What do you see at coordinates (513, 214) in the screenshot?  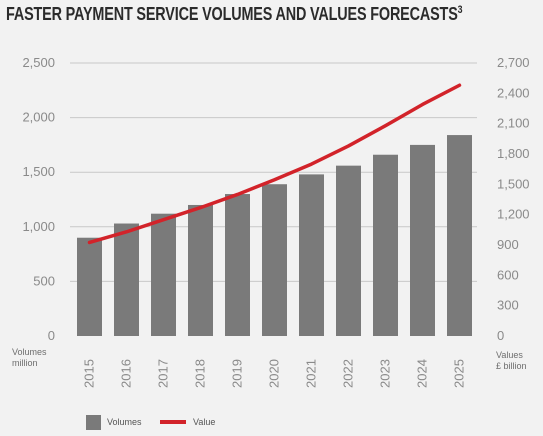 I see `right-tick-label: 1,200` at bounding box center [513, 214].